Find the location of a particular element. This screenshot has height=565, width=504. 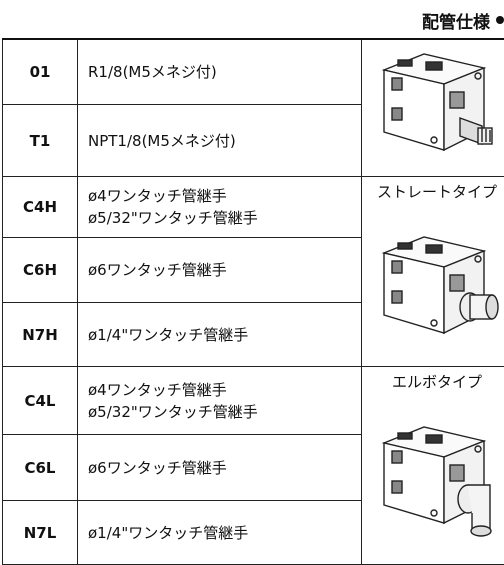

image-cell is located at coordinates (433, 108).